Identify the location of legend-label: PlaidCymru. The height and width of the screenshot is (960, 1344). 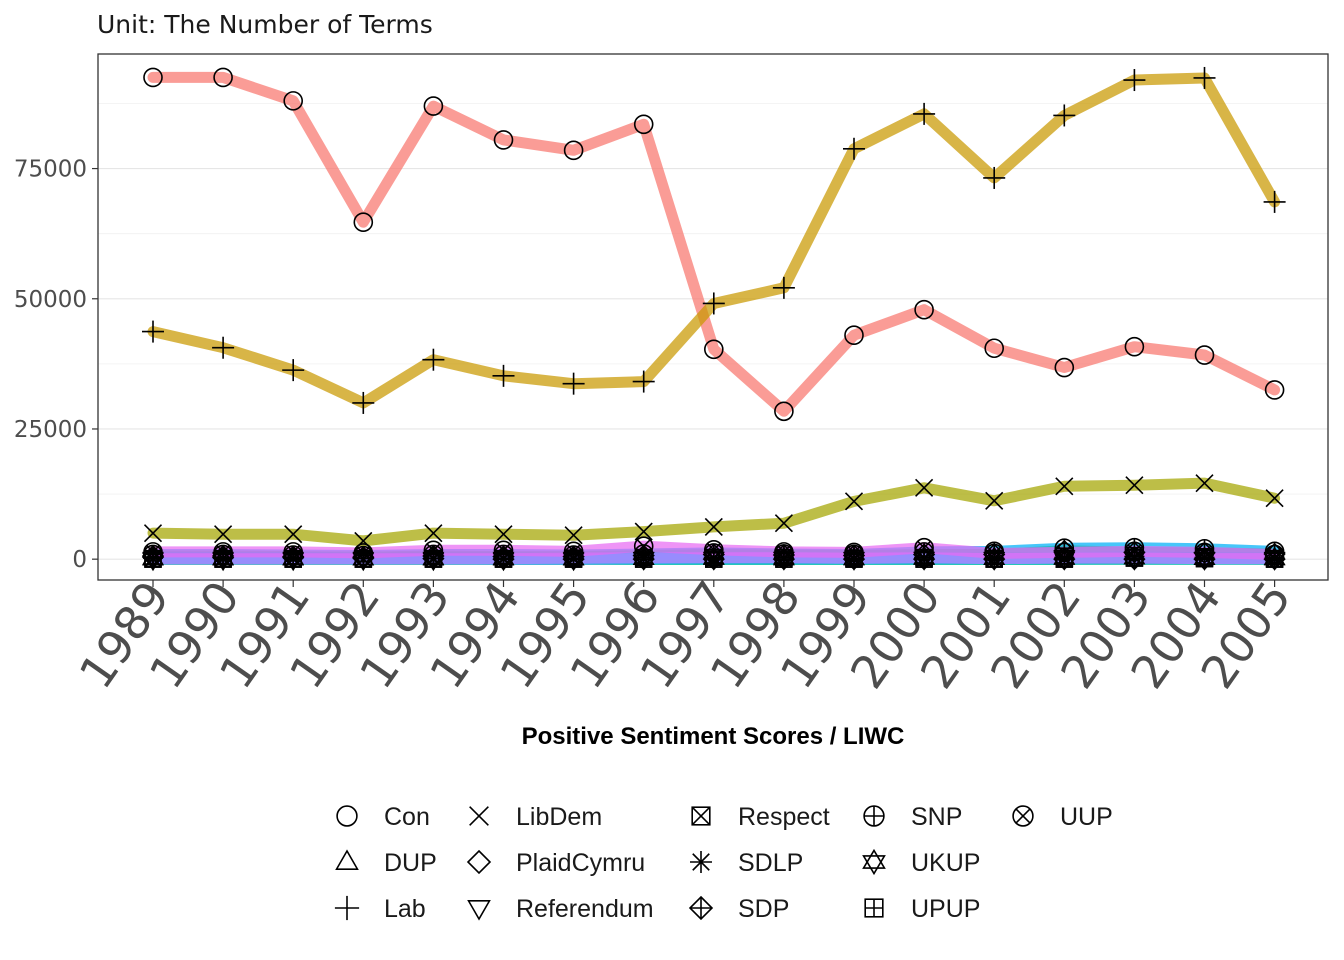
(580, 863).